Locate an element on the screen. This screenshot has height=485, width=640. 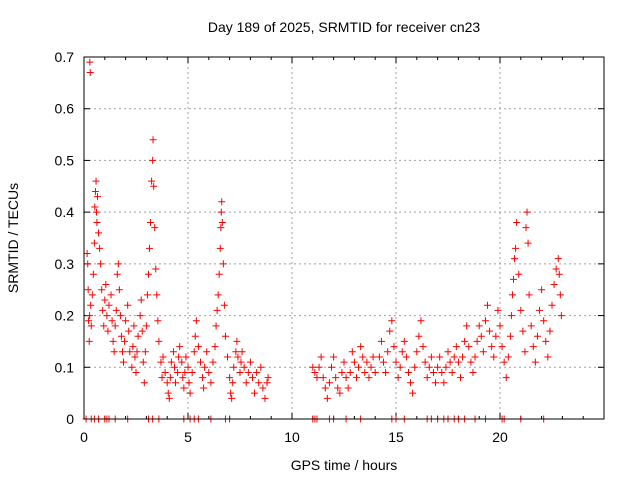
x-tick-label: 0 is located at coordinates (84, 437).